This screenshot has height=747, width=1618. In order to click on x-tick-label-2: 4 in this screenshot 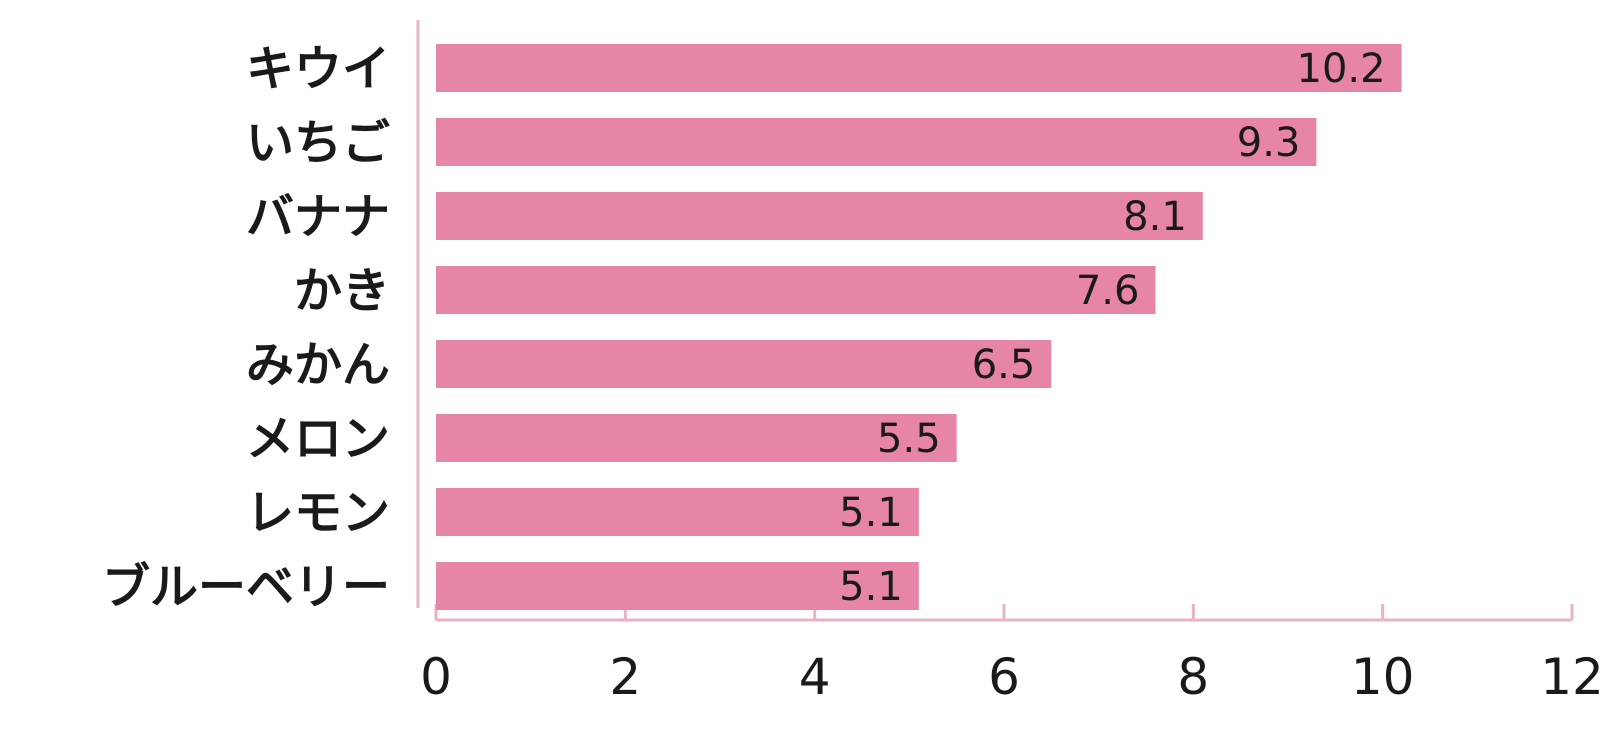, I will do `click(815, 677)`.